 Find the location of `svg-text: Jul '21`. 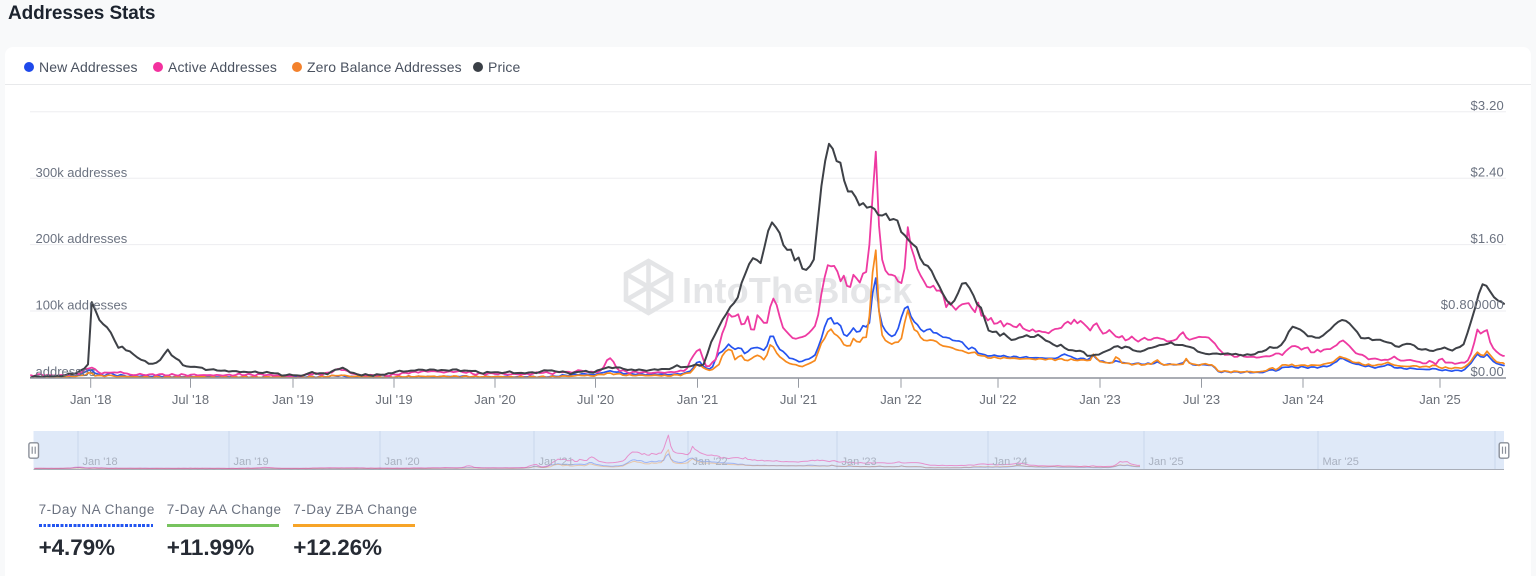

svg-text: Jul '21 is located at coordinates (798, 399).